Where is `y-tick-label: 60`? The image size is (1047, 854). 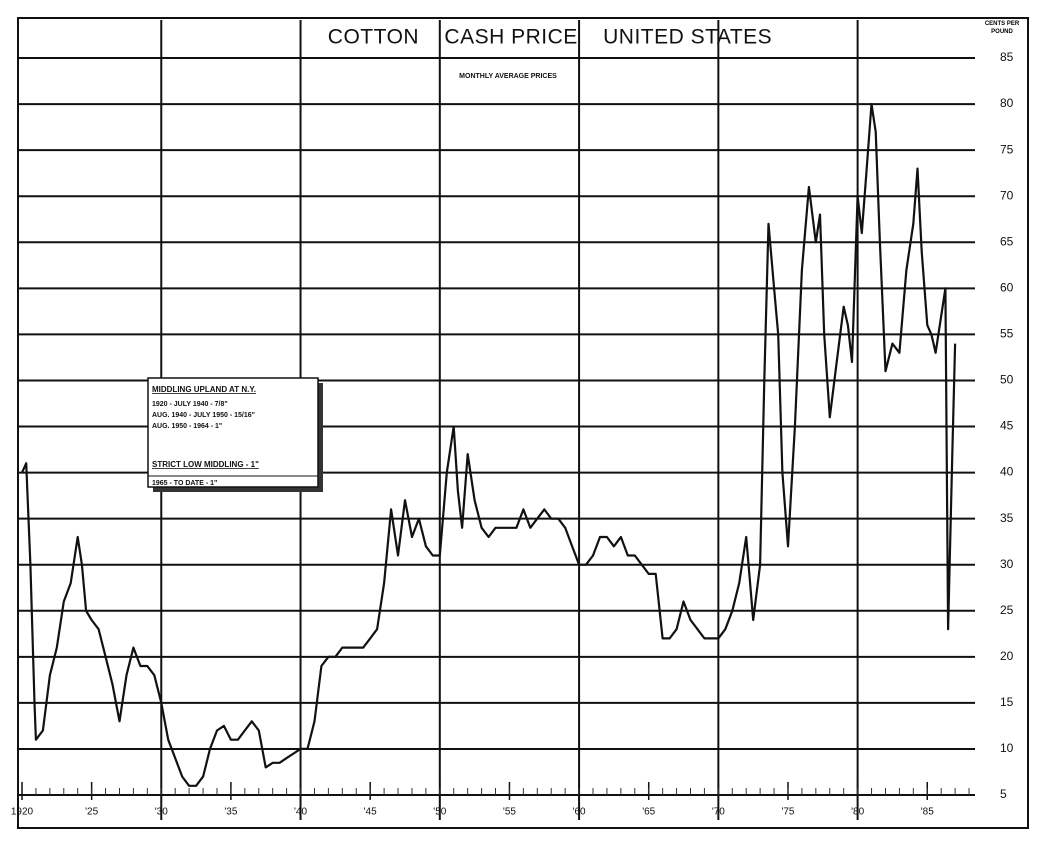 y-tick-label: 60 is located at coordinates (1007, 287).